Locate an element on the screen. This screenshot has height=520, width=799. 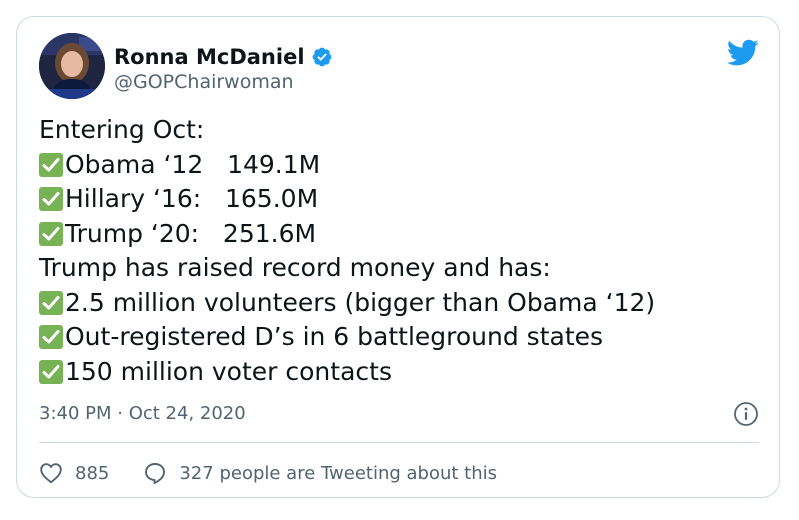
tweet-line: Entering Oct: is located at coordinates (399, 130).